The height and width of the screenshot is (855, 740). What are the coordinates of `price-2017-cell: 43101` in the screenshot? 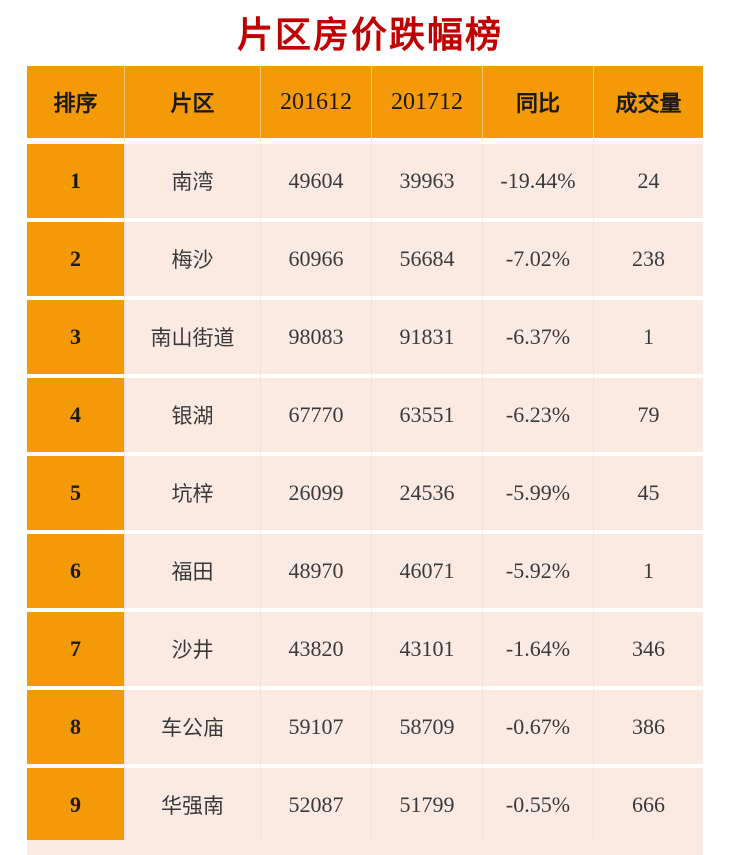 It's located at (427, 649).